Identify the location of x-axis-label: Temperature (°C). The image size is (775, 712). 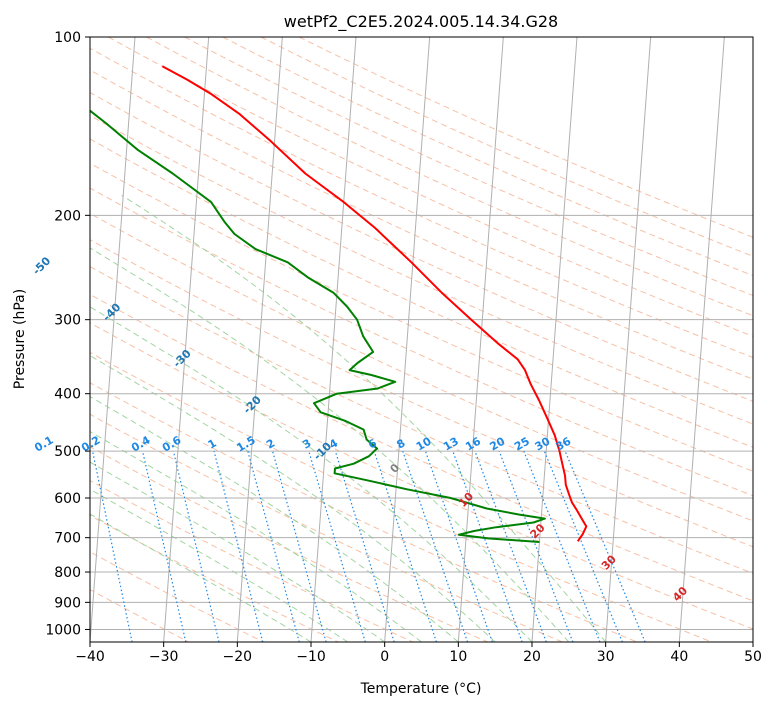
(421, 689).